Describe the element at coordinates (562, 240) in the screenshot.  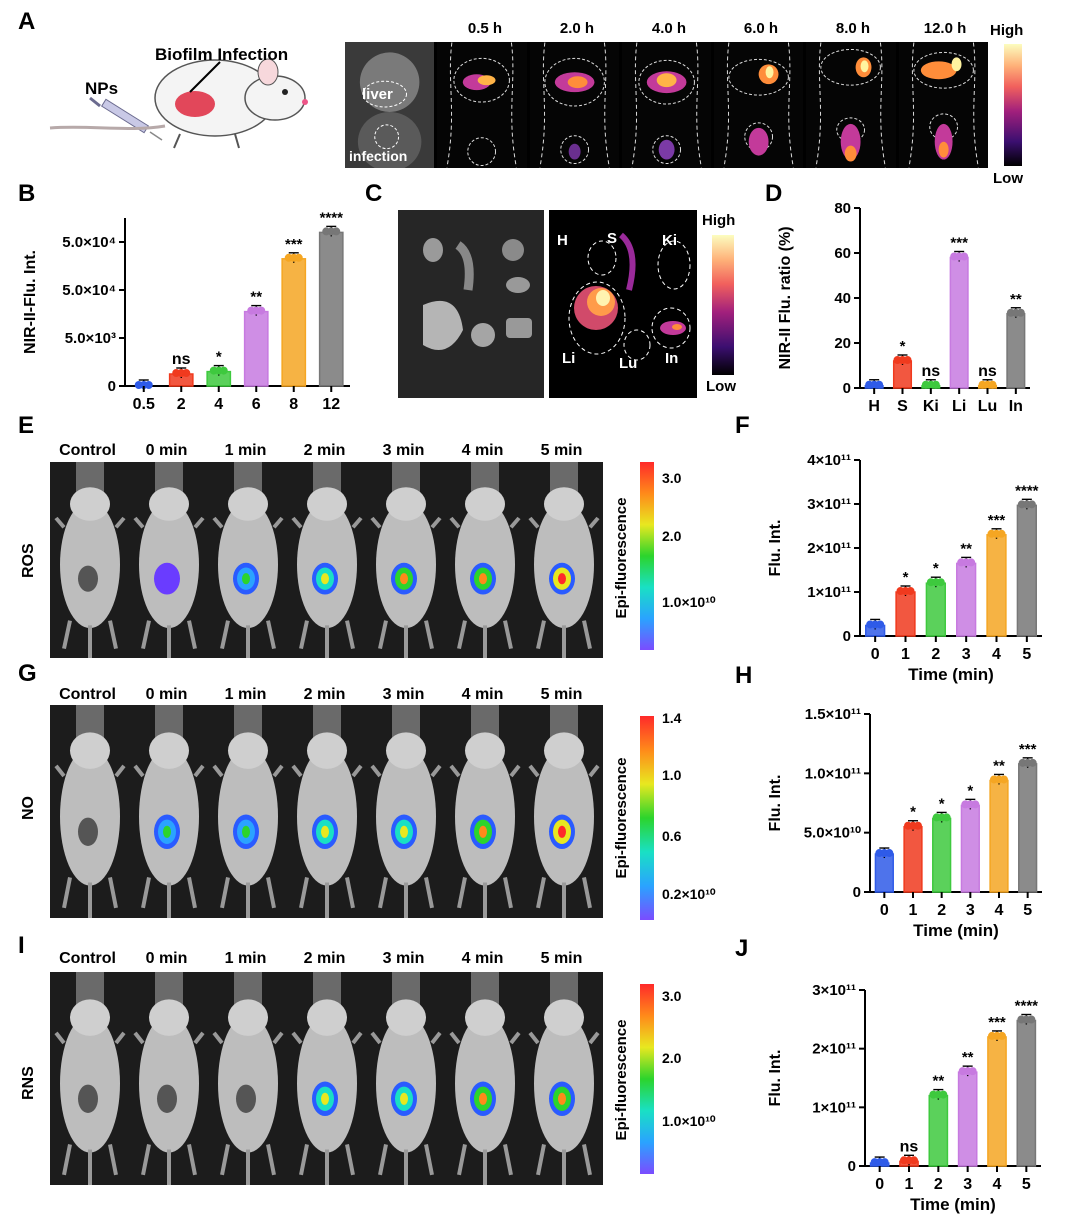
I see `organ-label-h: H` at that location.